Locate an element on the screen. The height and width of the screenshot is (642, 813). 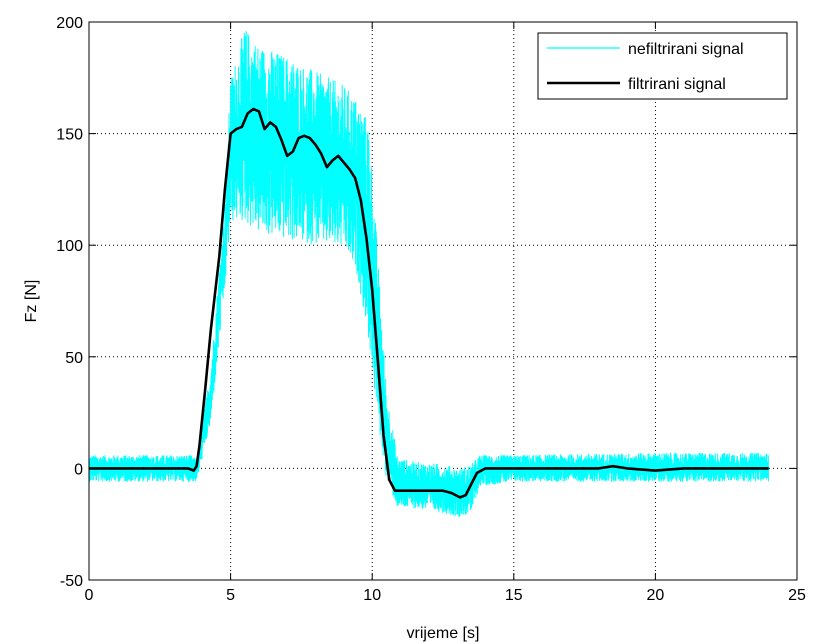
y-axis-label: Fz [N] is located at coordinates (31, 301).